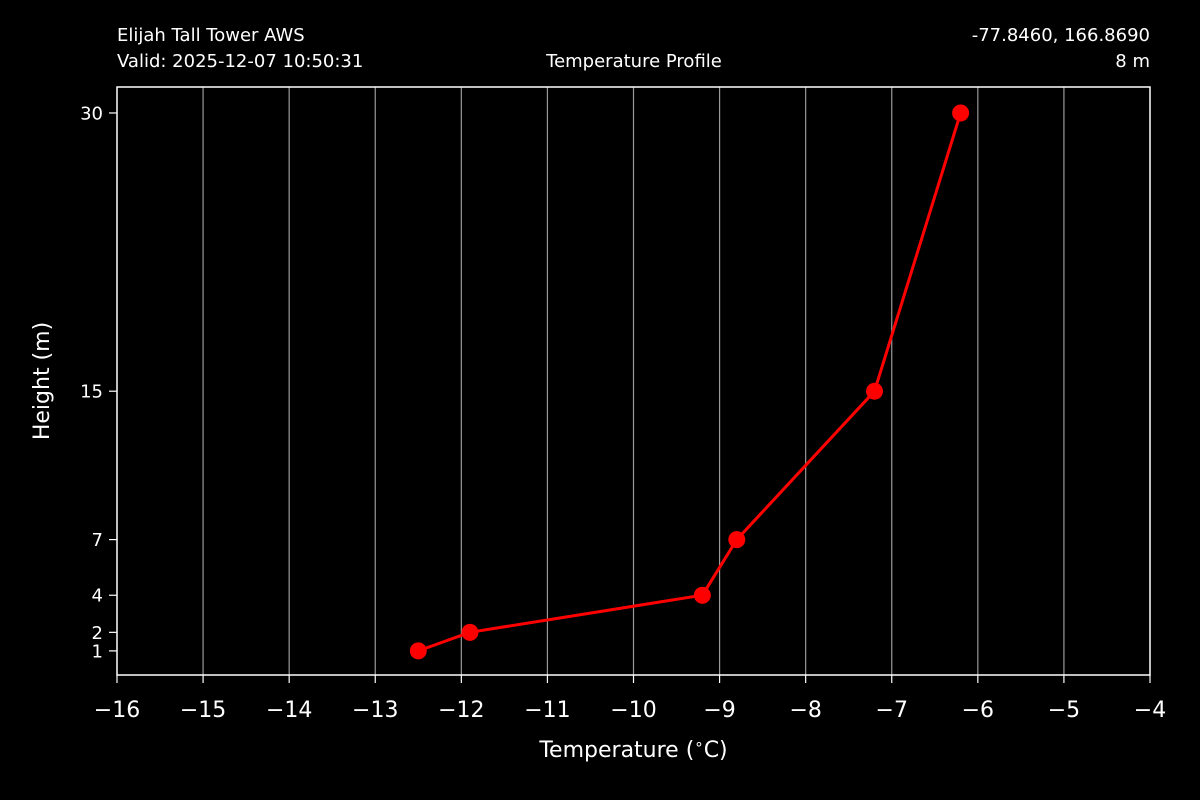  What do you see at coordinates (547, 710) in the screenshot?
I see `x-tick-label: −11` at bounding box center [547, 710].